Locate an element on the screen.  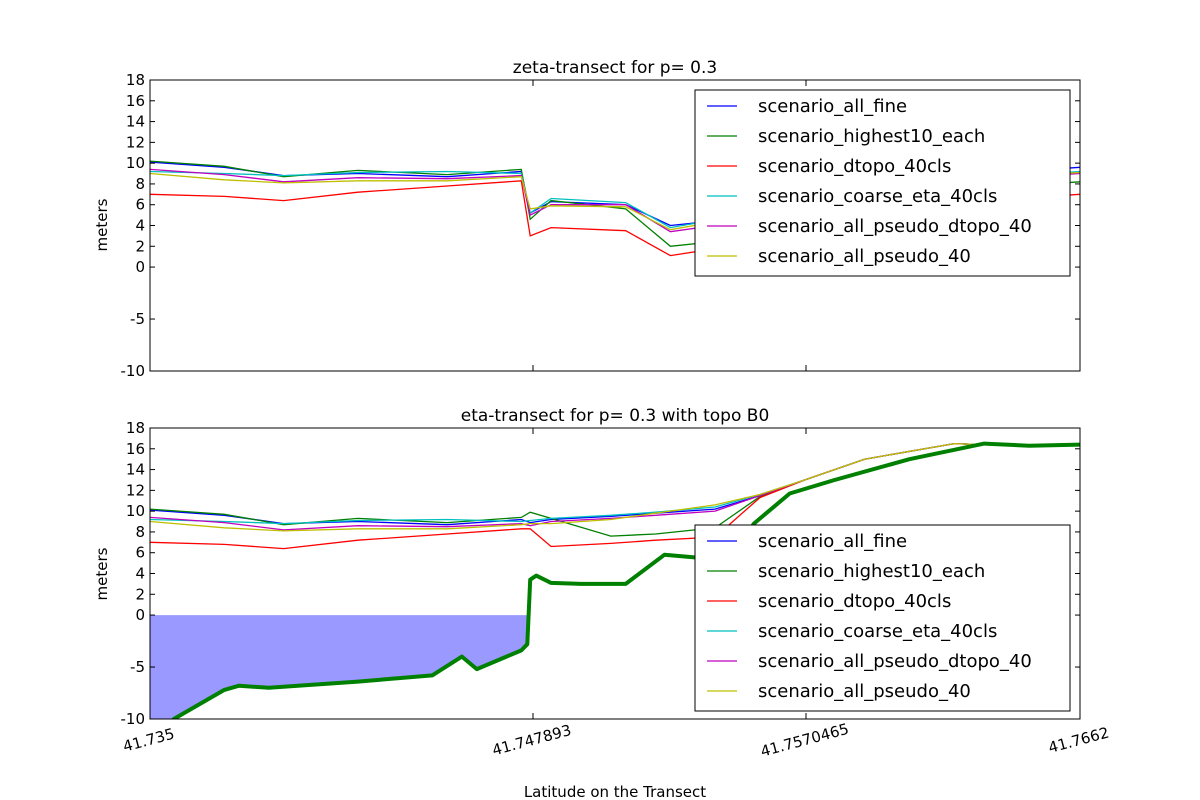
zeta-legend-label: scenario_dtopo_40cls is located at coordinates (854, 166).